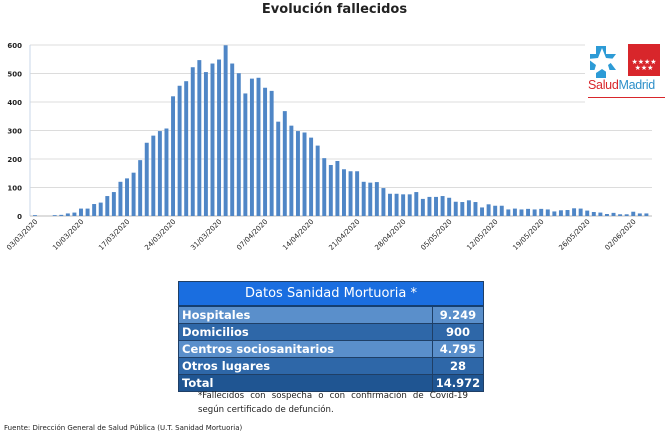 This screenshot has width=669, height=438. Describe the element at coordinates (68, 235) in the screenshot. I see `x-tick-label: 10/03/2020` at that location.